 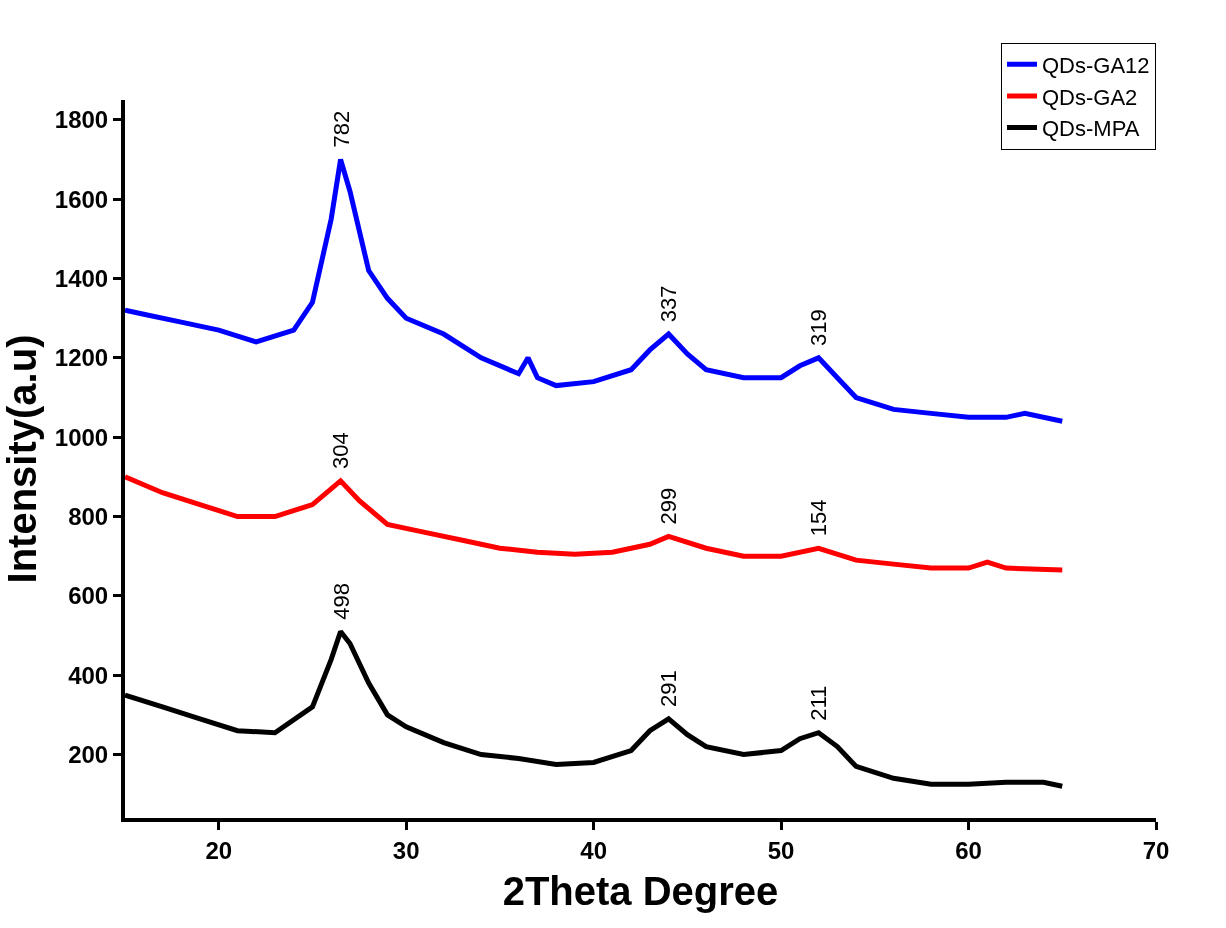 I want to click on x-tick-label: 20, so click(x=219, y=850).